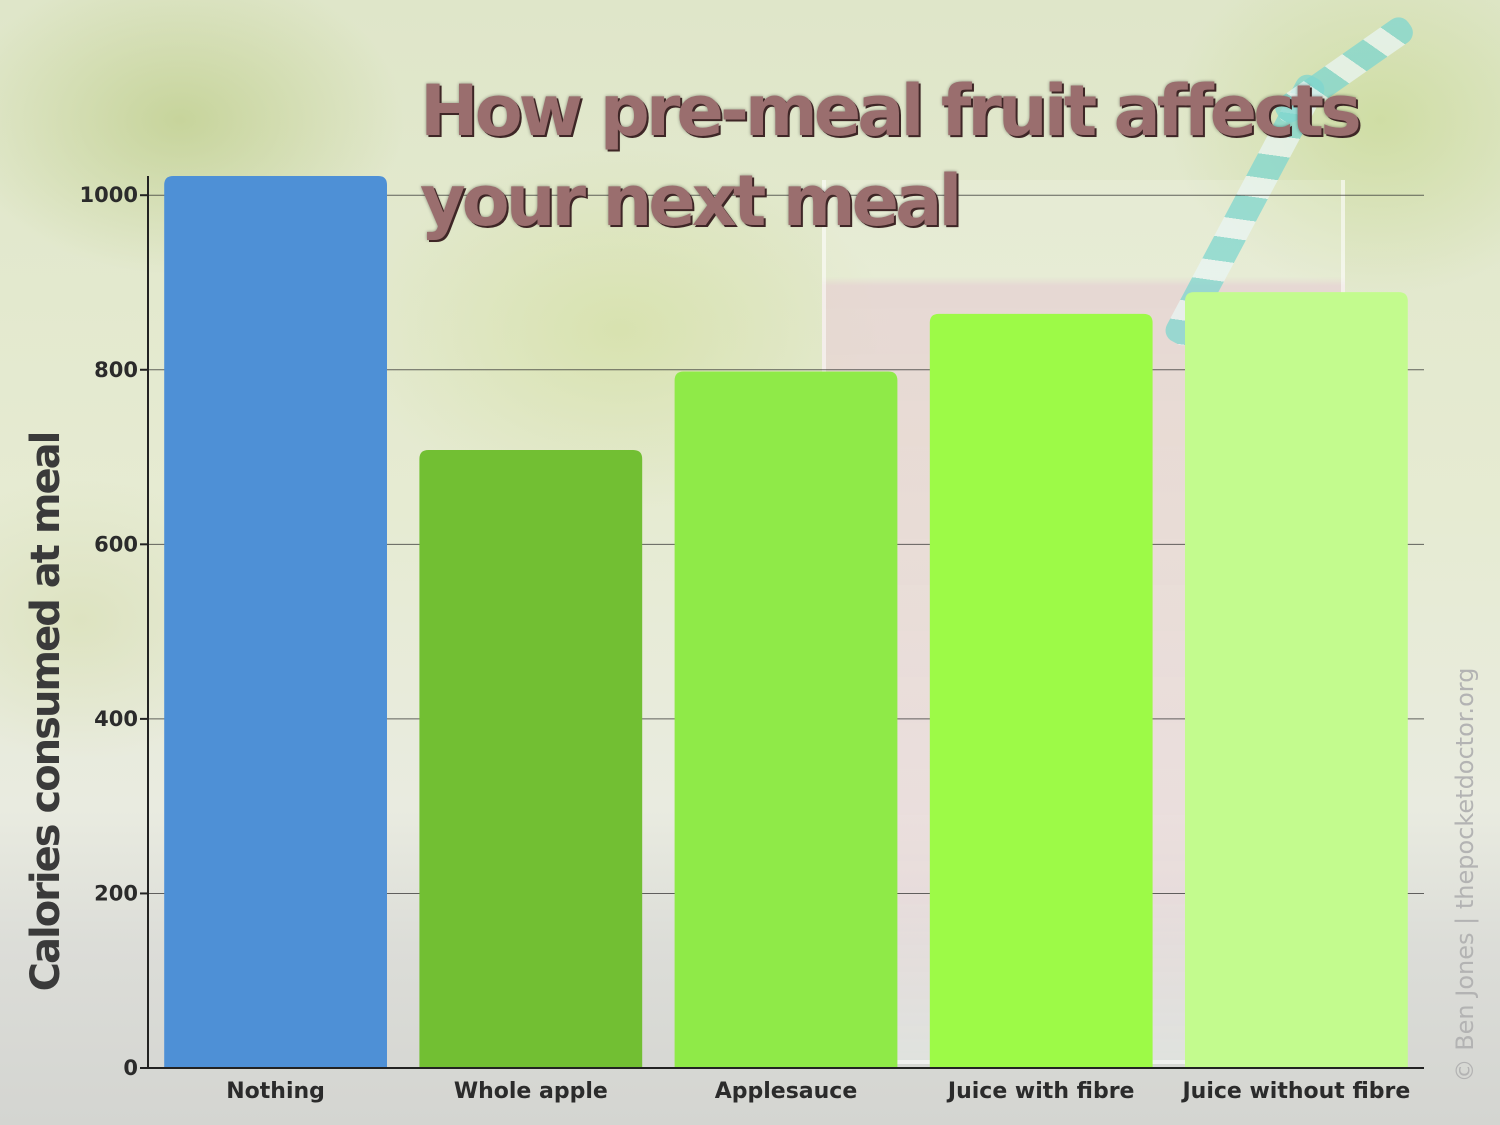  Describe the element at coordinates (1465, 875) in the screenshot. I see `copyright-credit: © Ben Jones | thepocketdoctor.org` at that location.